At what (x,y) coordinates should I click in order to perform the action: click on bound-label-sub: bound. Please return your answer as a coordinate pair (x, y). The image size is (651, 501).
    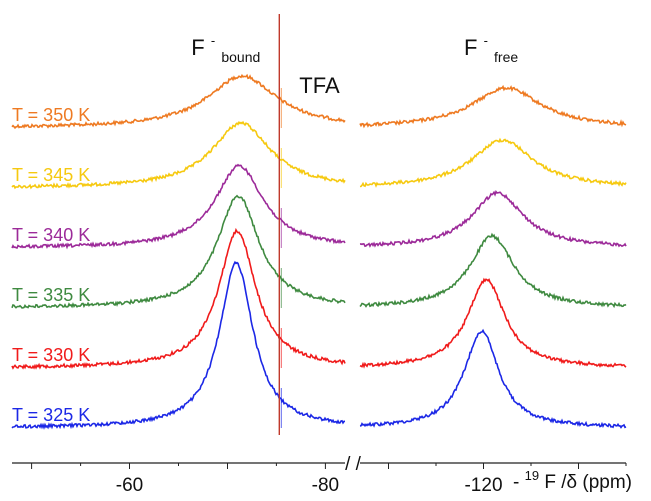
    Looking at the image, I should click on (240, 57).